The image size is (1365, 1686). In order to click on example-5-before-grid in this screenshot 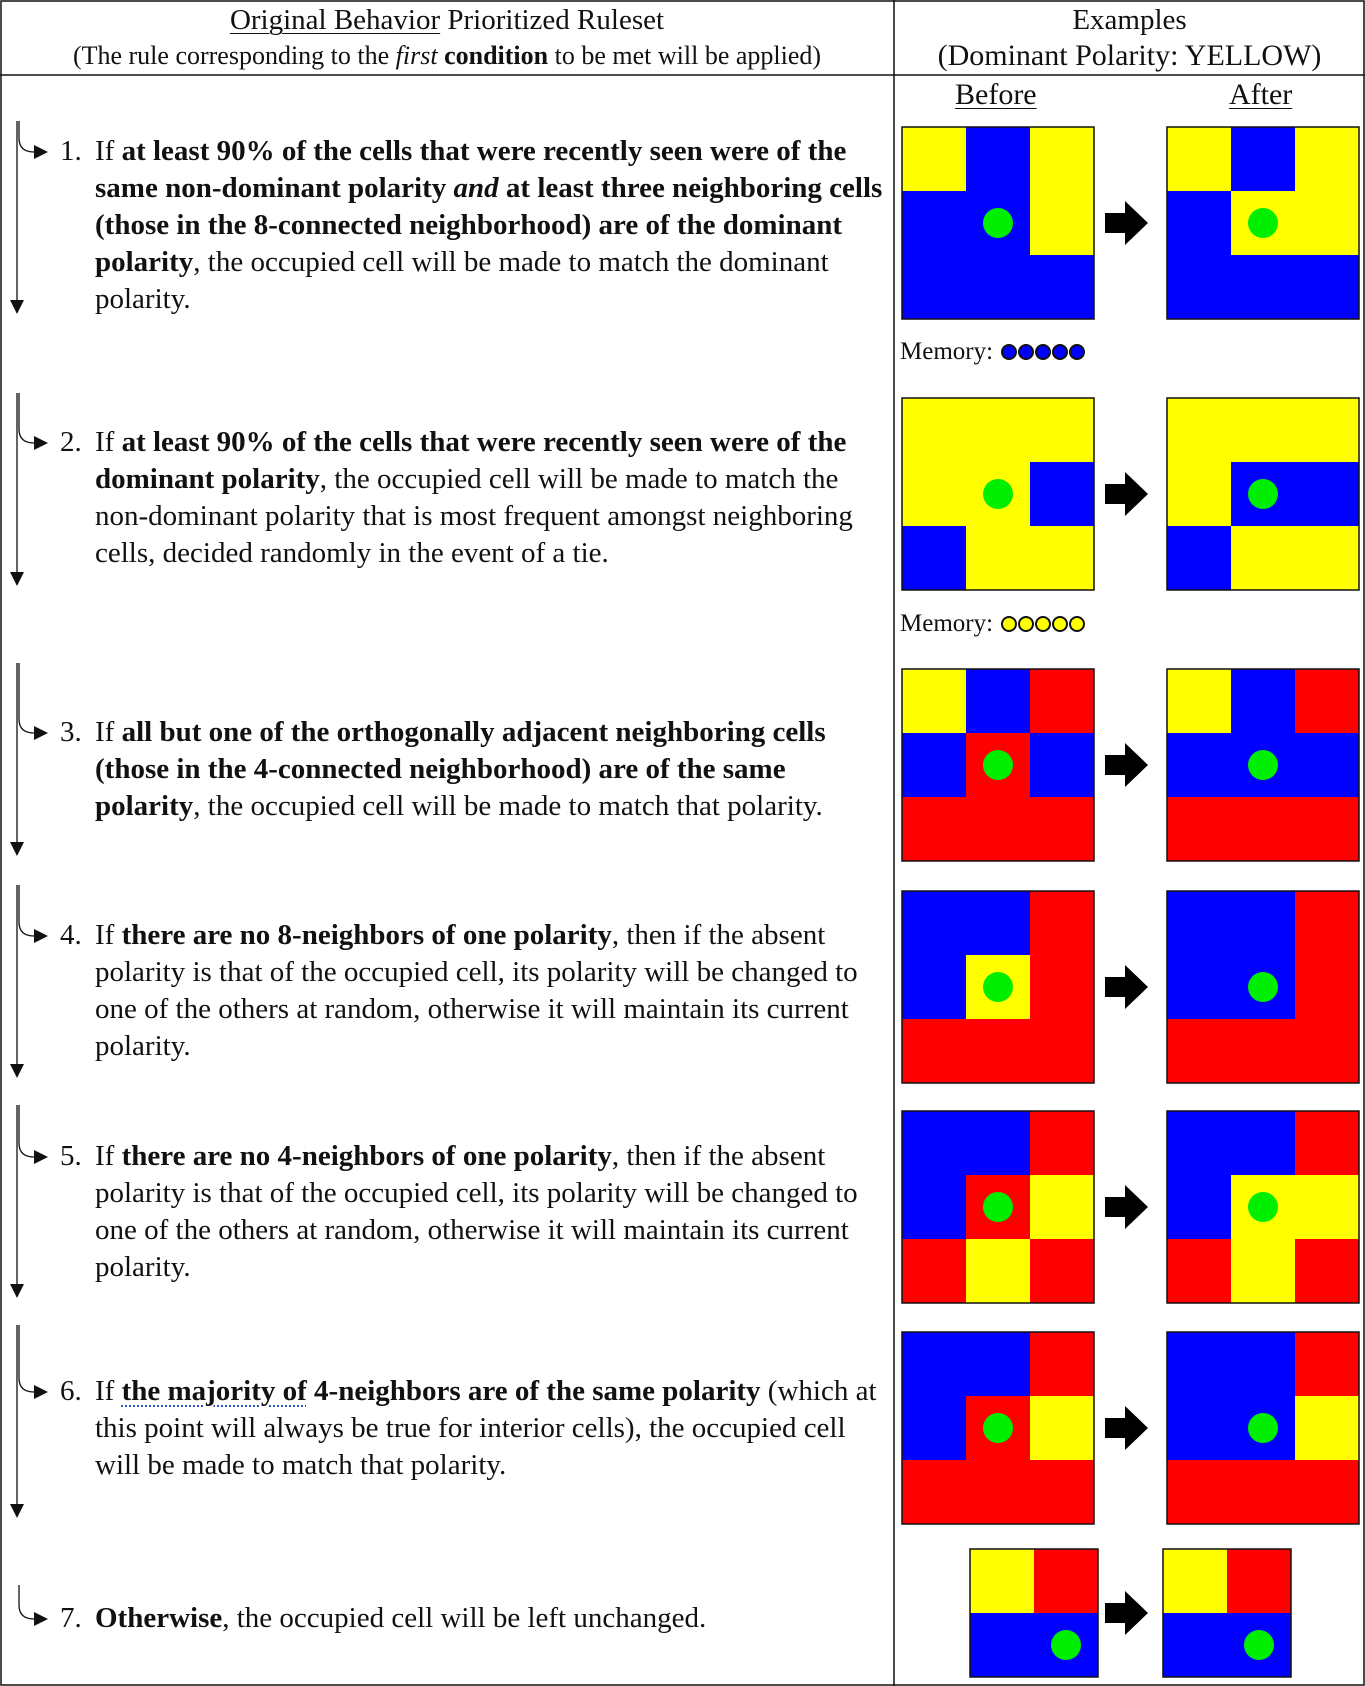, I will do `click(998, 1207)`.